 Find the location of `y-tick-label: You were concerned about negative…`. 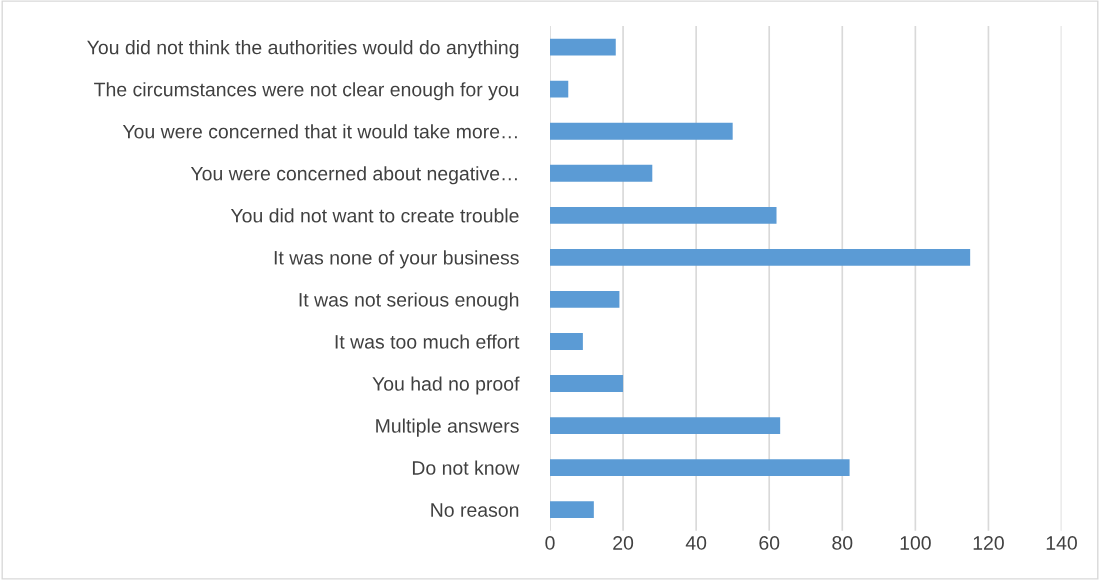

y-tick-label: You were concerned about negative… is located at coordinates (353, 175).